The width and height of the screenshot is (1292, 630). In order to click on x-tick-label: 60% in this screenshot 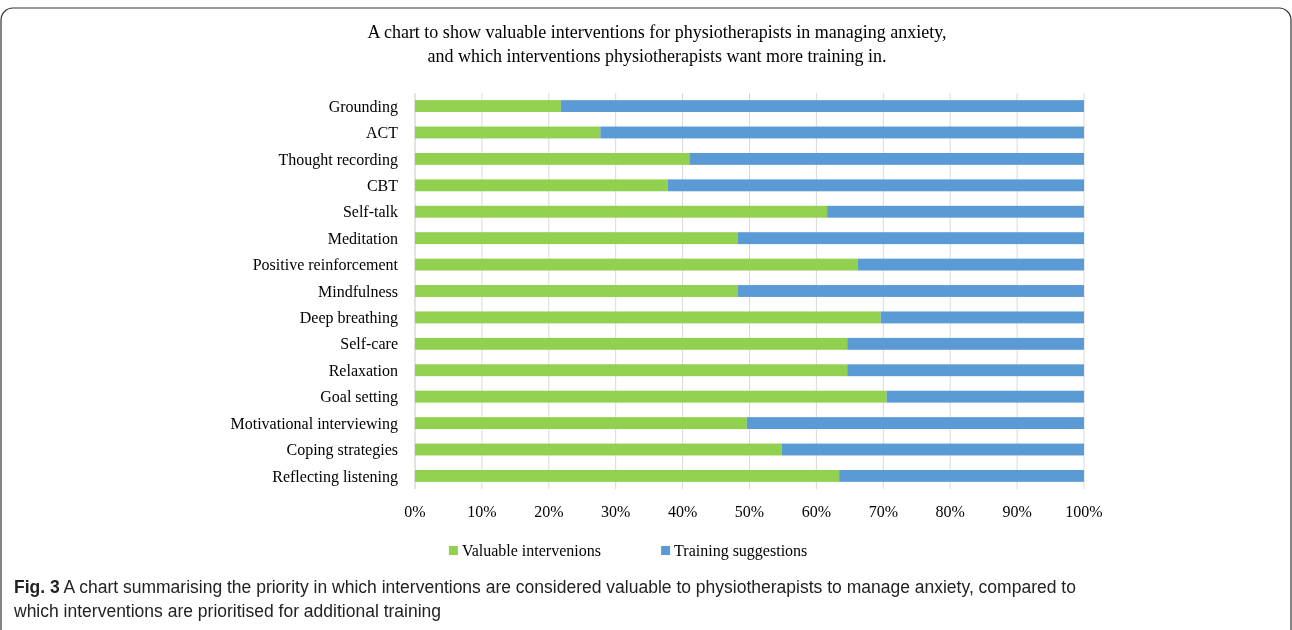, I will do `click(816, 511)`.